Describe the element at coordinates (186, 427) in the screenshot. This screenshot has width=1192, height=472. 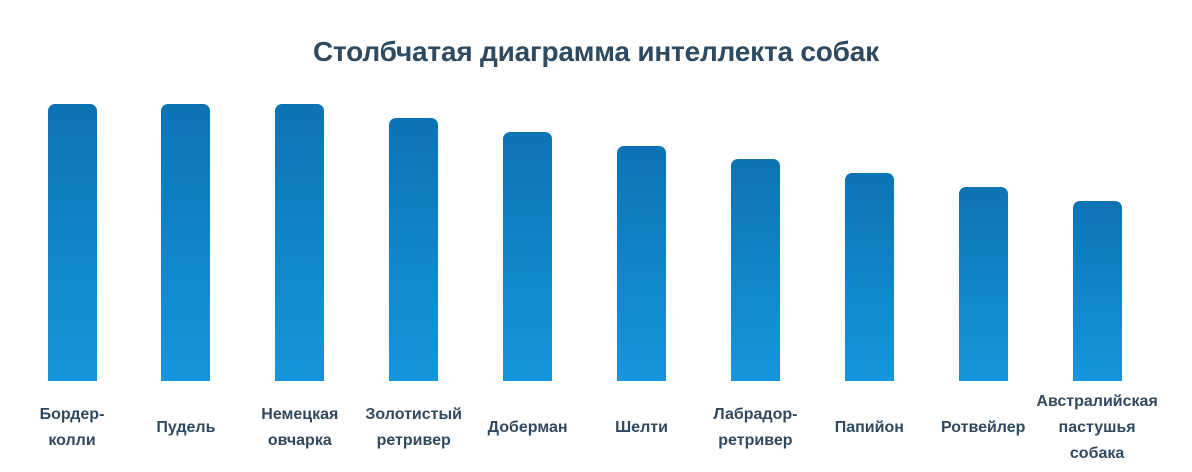
I see `category-label-2: Пудель` at that location.